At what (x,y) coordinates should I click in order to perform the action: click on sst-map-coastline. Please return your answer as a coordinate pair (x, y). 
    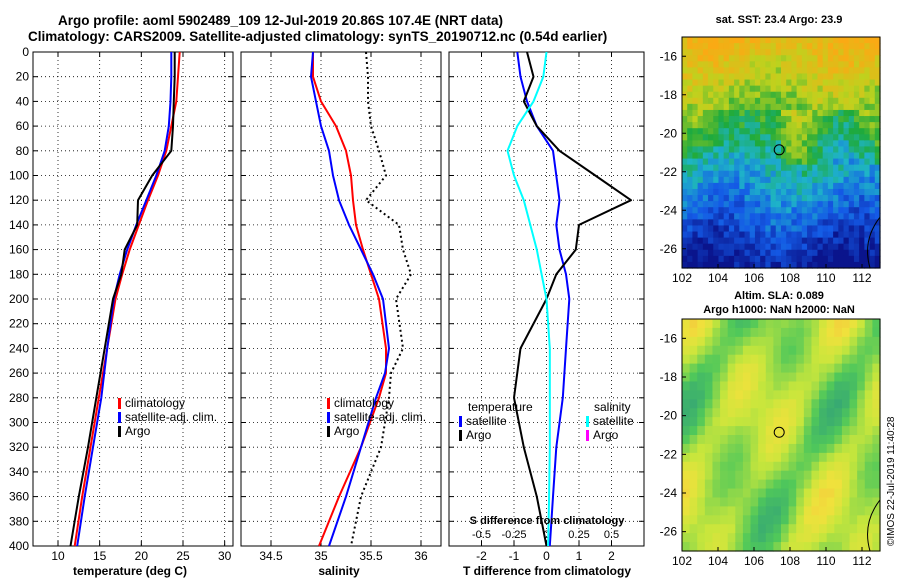
    Looking at the image, I should click on (874, 242).